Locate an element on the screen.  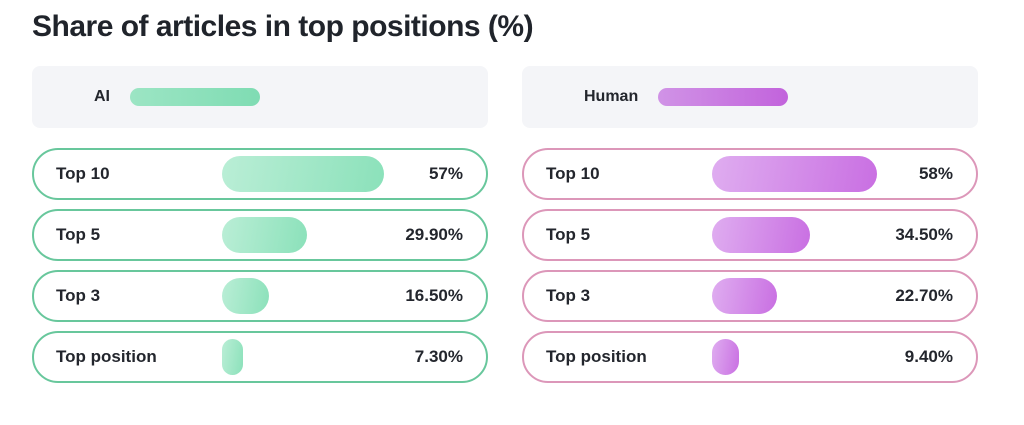
row-ai-top3-value: 16.50% is located at coordinates (434, 295).